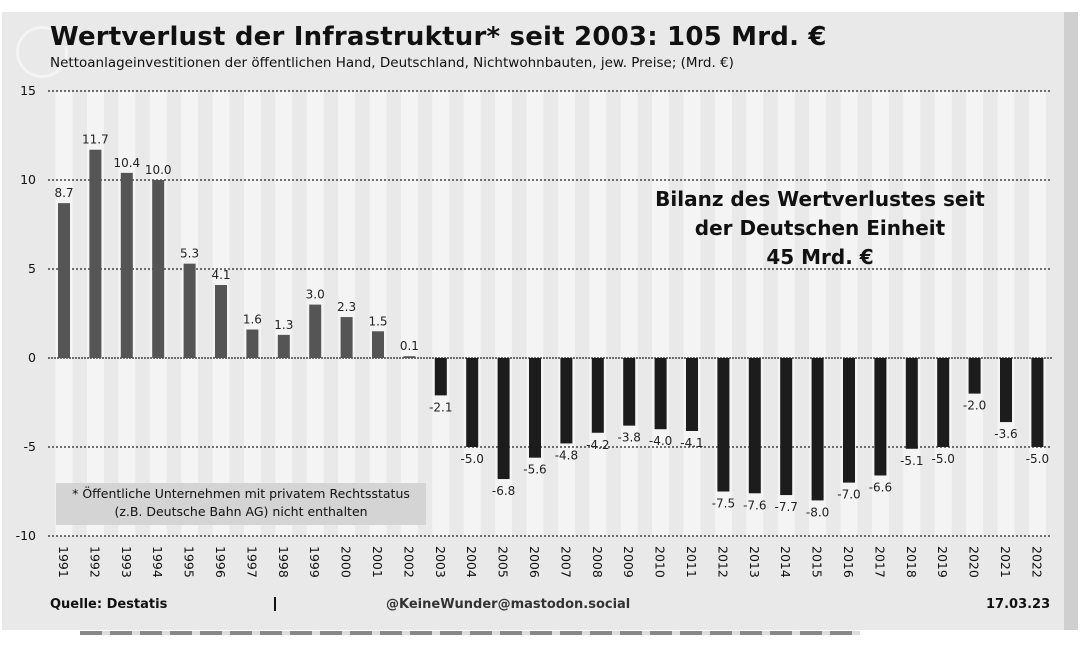 The height and width of the screenshot is (651, 1080). What do you see at coordinates (660, 441) in the screenshot?
I see `value-label: -4.0` at bounding box center [660, 441].